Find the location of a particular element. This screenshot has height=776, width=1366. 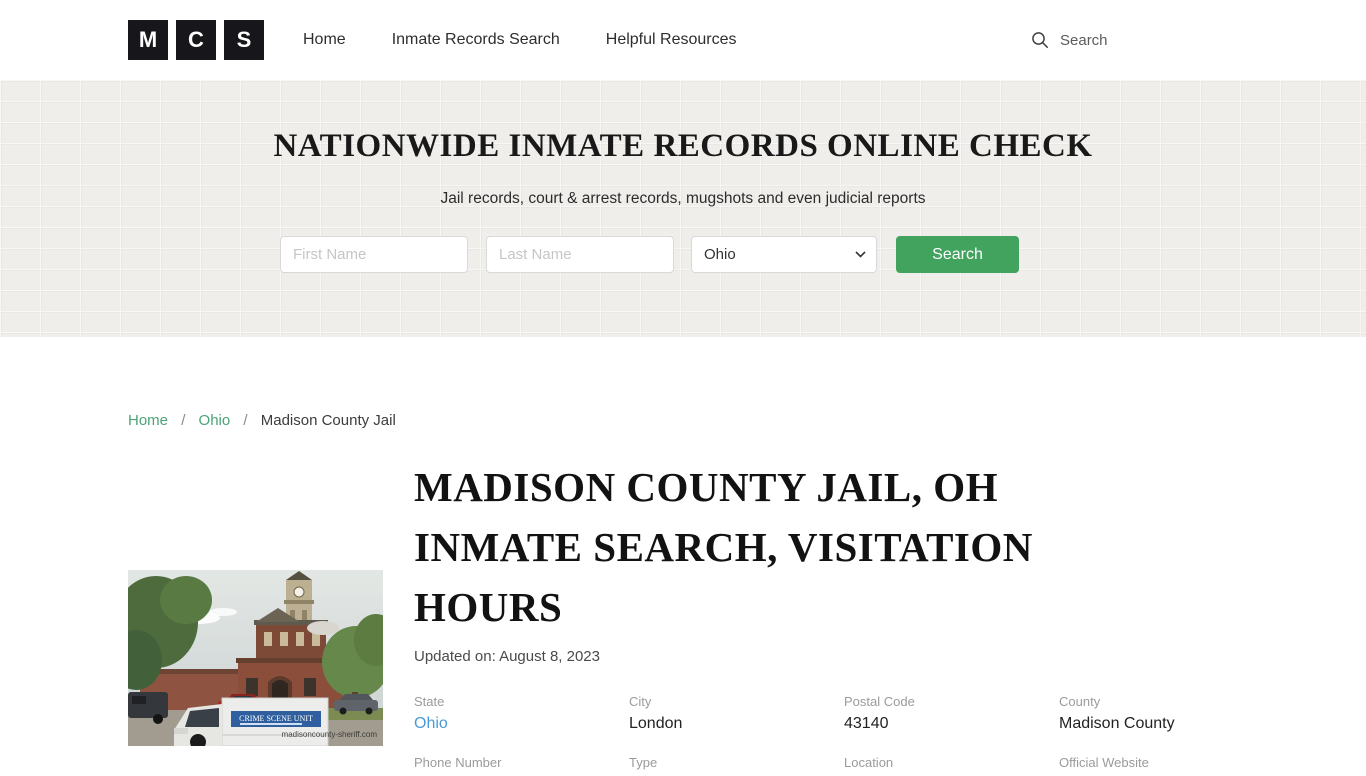

logo-letter-m: M is located at coordinates (148, 40).